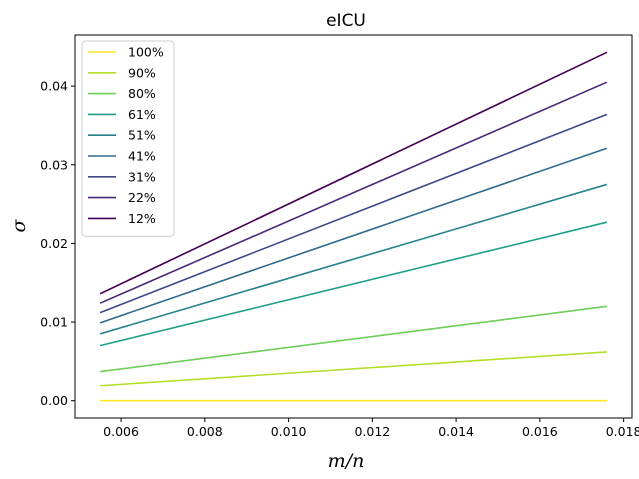 The width and height of the screenshot is (639, 479). What do you see at coordinates (142, 156) in the screenshot?
I see `legend-label: 41%` at bounding box center [142, 156].